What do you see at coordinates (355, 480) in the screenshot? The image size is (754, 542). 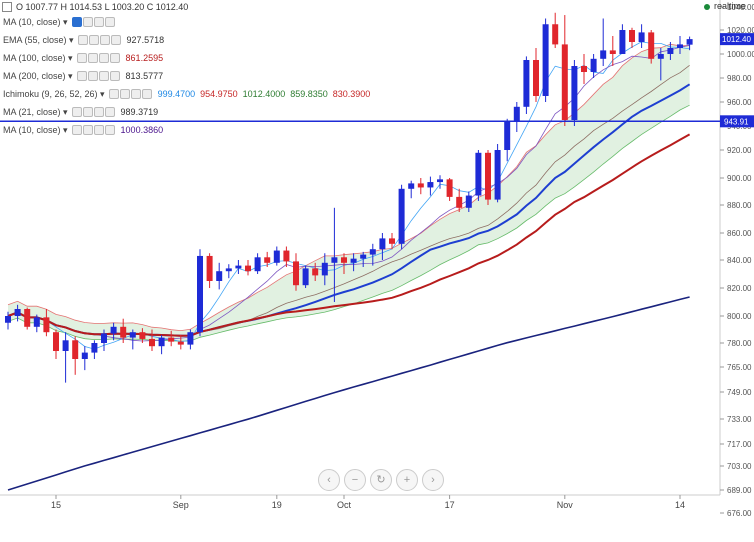 I see `zoom-out-button: −` at bounding box center [355, 480].